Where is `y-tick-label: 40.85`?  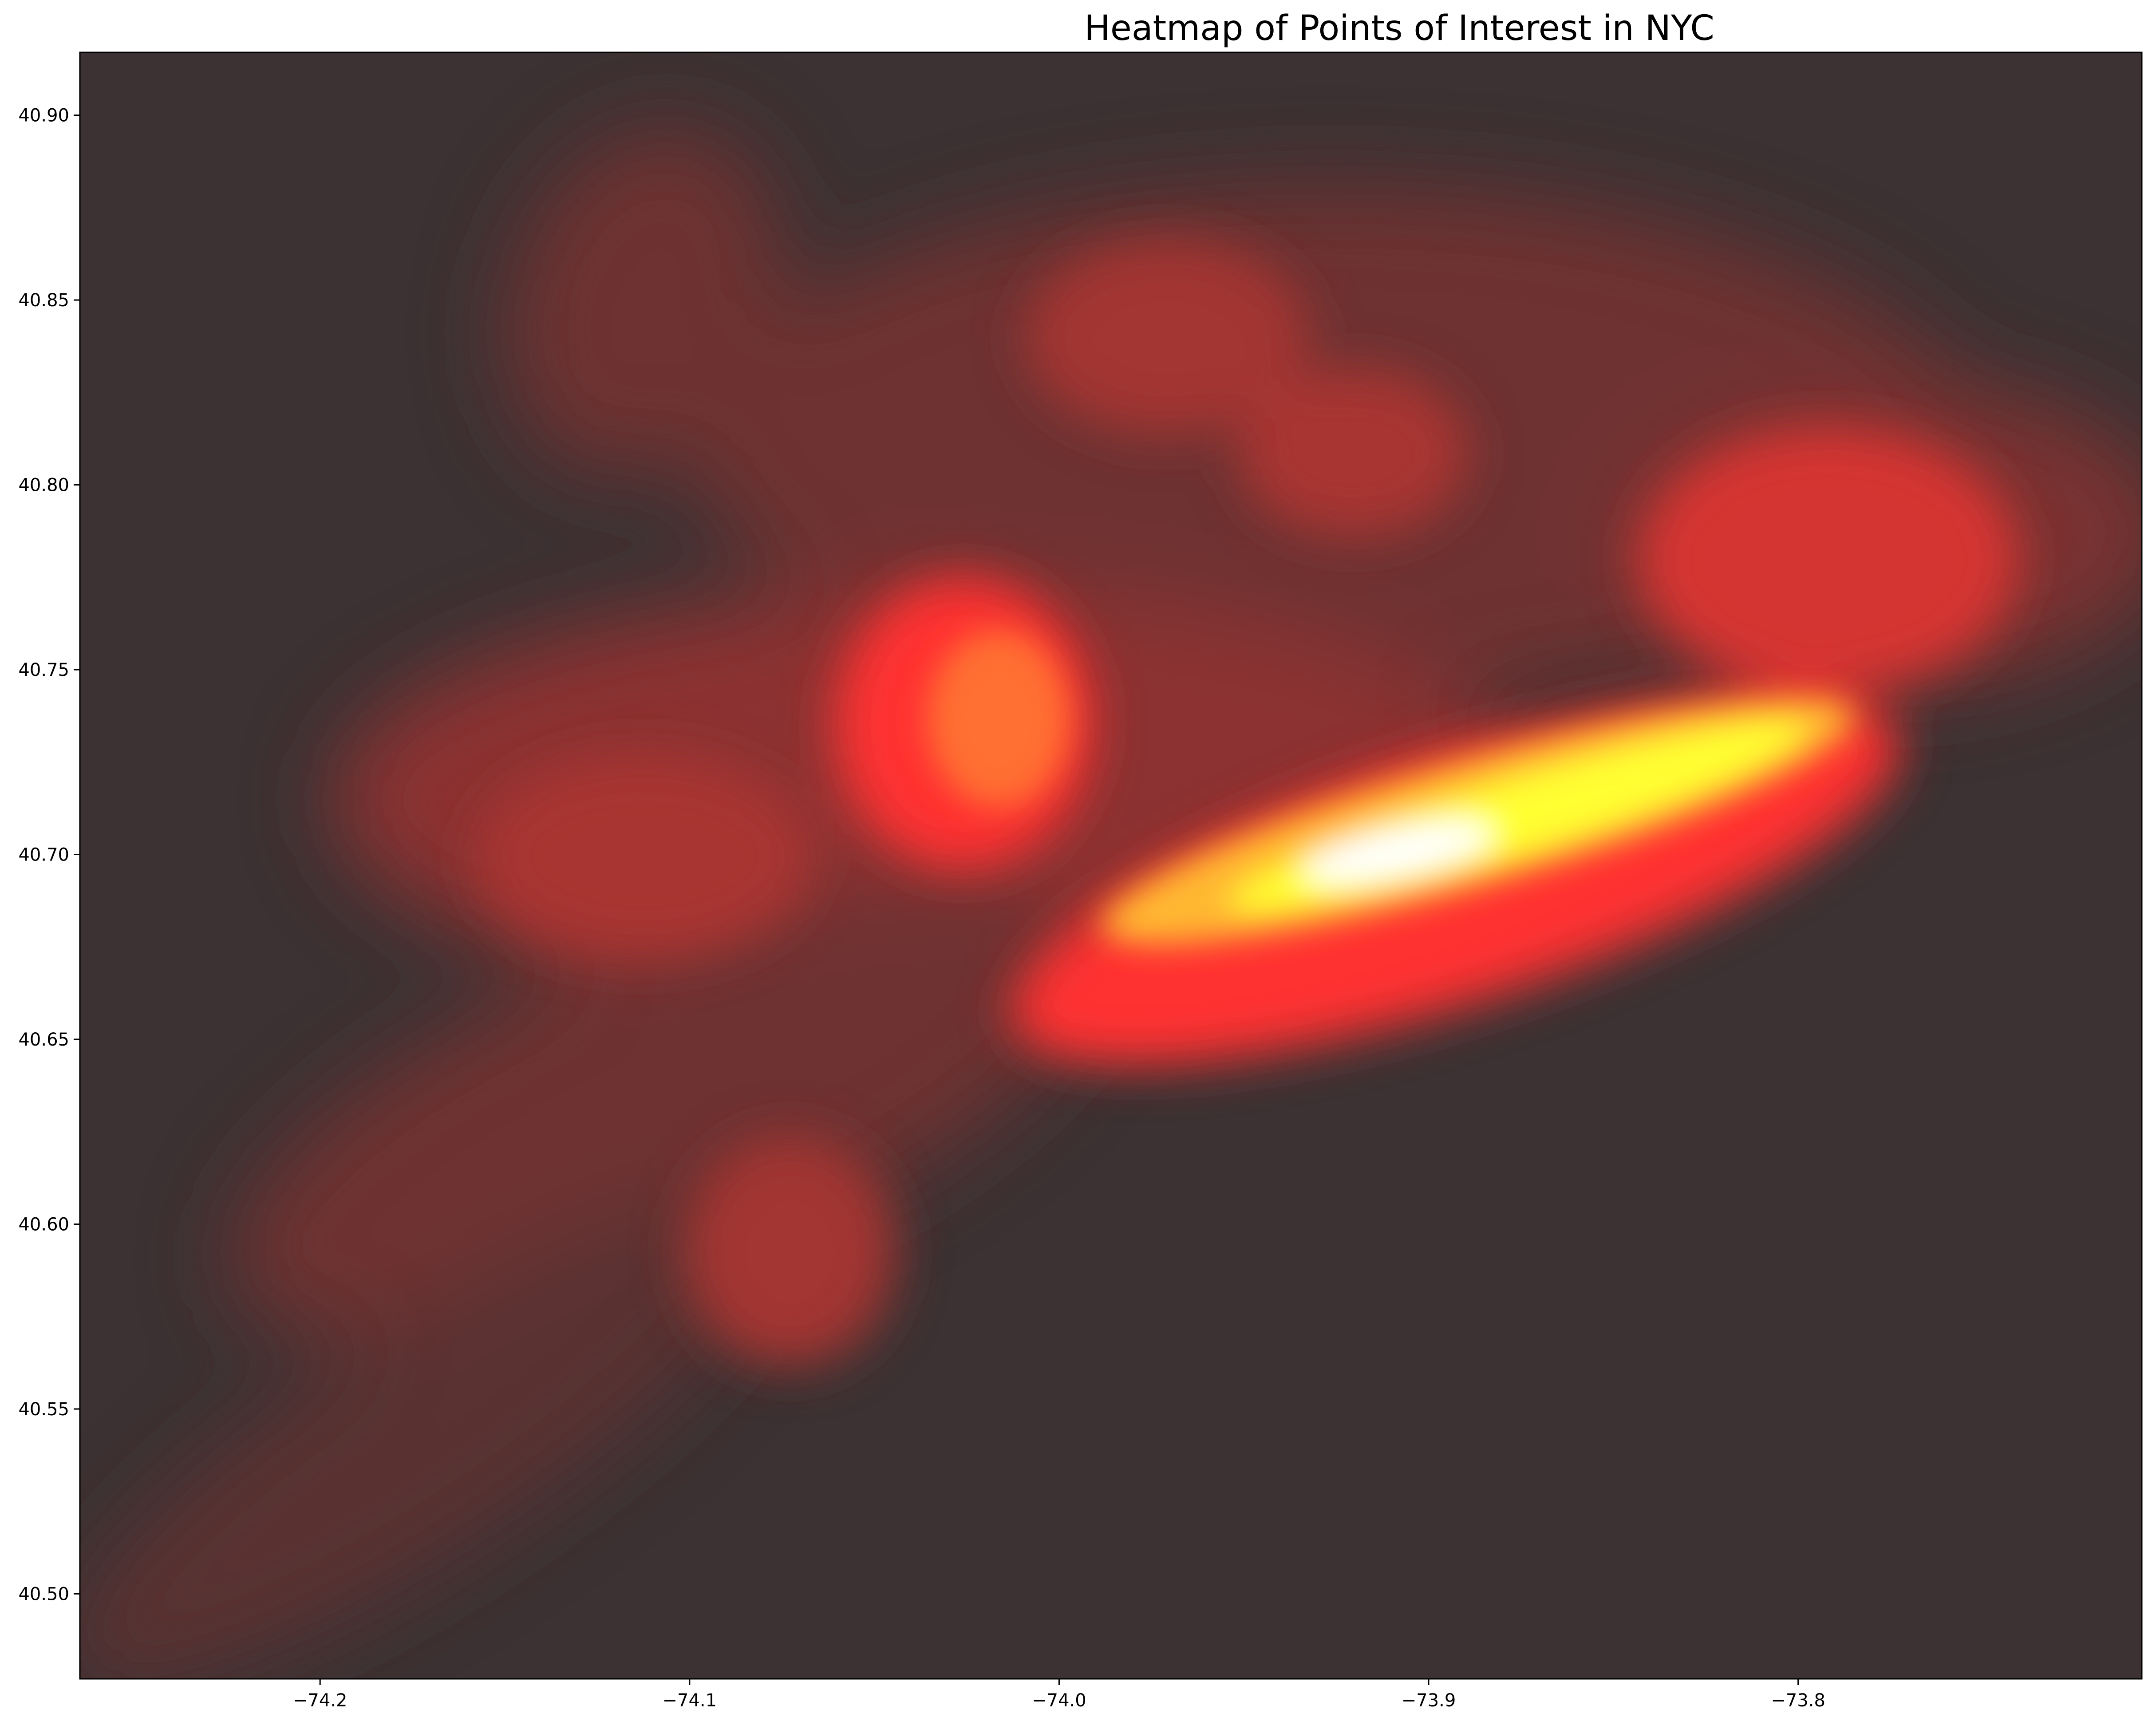 y-tick-label: 40.85 is located at coordinates (43, 300).